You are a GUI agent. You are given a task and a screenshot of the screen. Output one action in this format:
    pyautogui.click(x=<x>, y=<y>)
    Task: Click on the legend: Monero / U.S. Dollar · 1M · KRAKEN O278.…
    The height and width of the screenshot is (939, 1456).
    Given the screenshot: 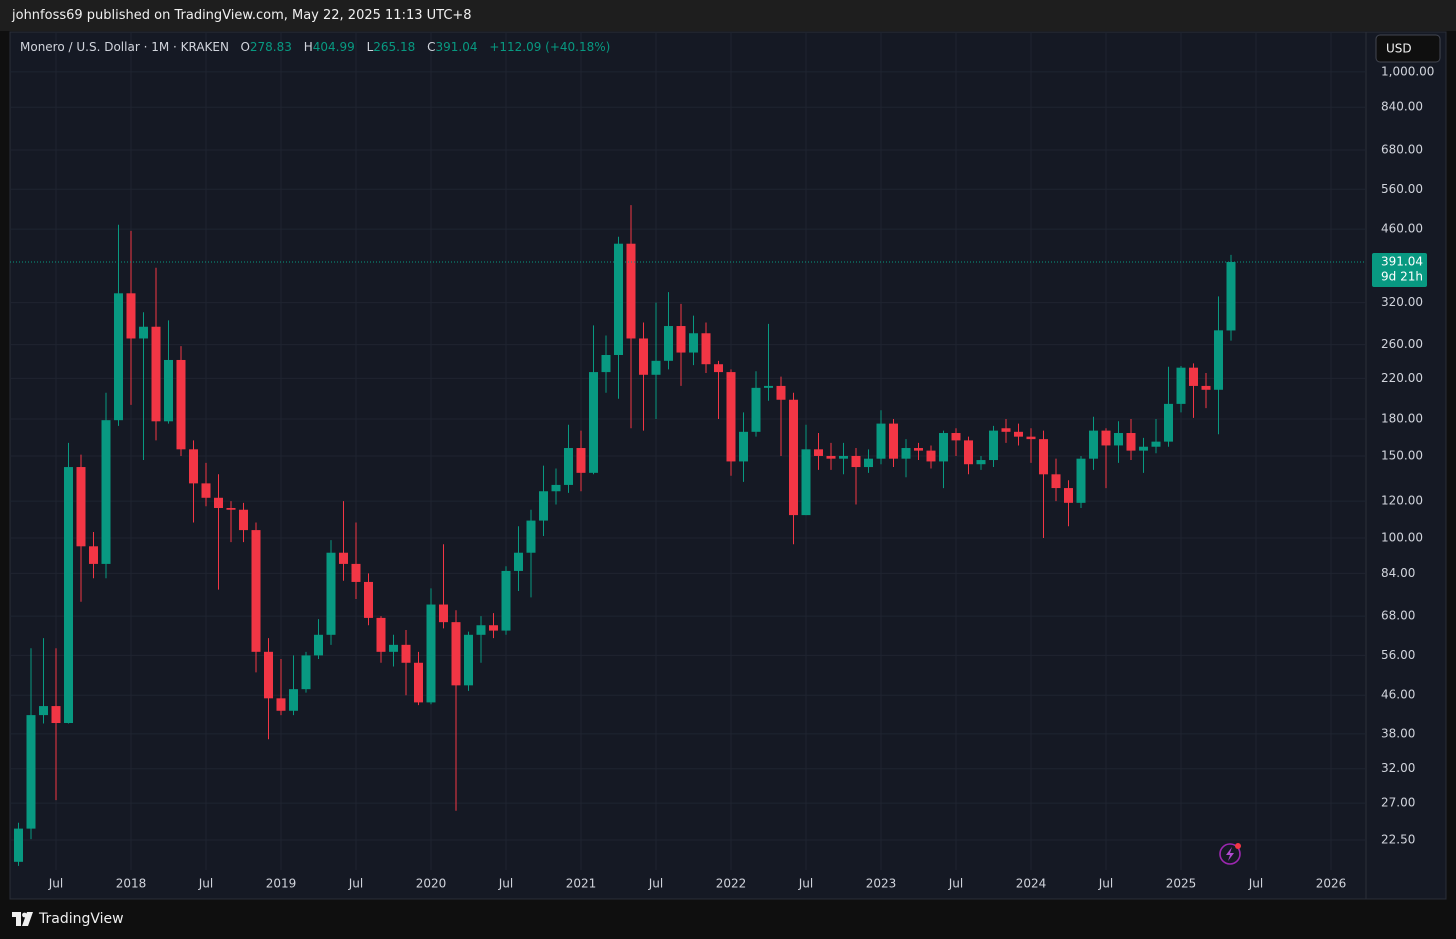 What is the action you would take?
    pyautogui.click(x=319, y=47)
    